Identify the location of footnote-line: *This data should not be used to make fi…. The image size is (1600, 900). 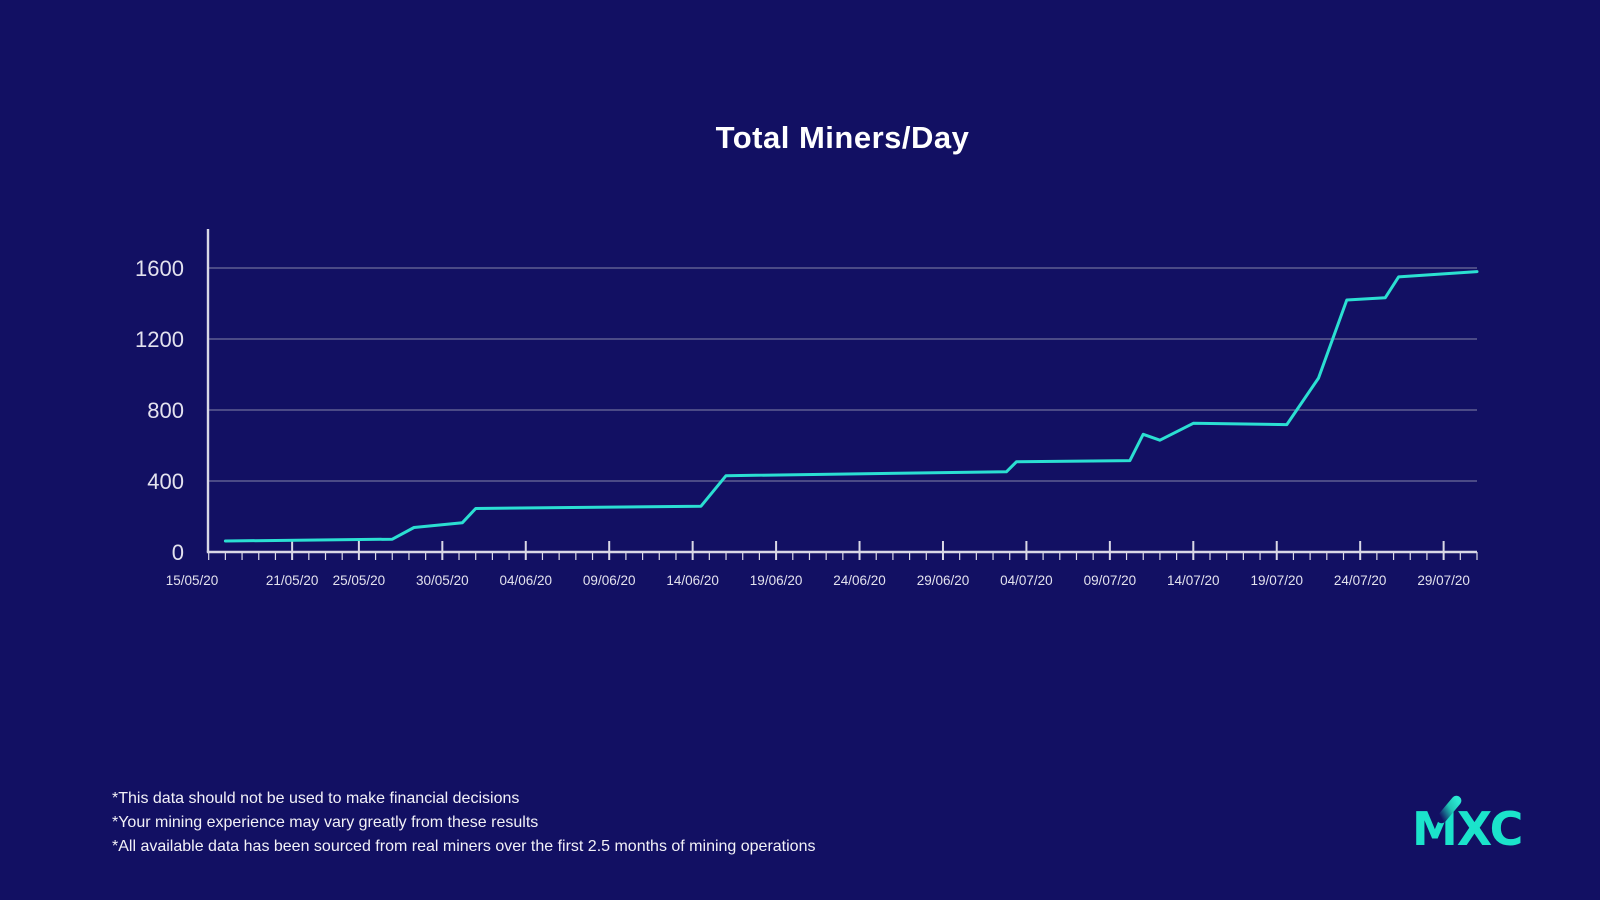
(316, 798).